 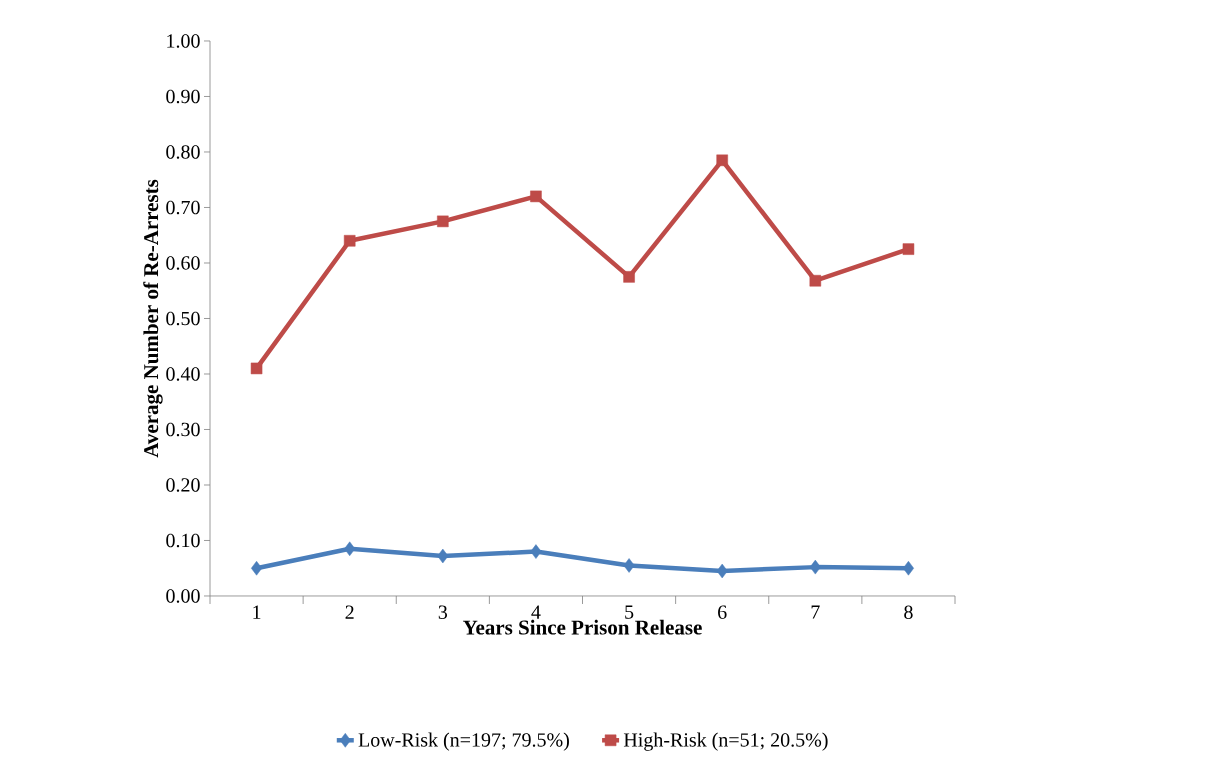 What do you see at coordinates (908, 612) in the screenshot?
I see `x-tick-label: 8` at bounding box center [908, 612].